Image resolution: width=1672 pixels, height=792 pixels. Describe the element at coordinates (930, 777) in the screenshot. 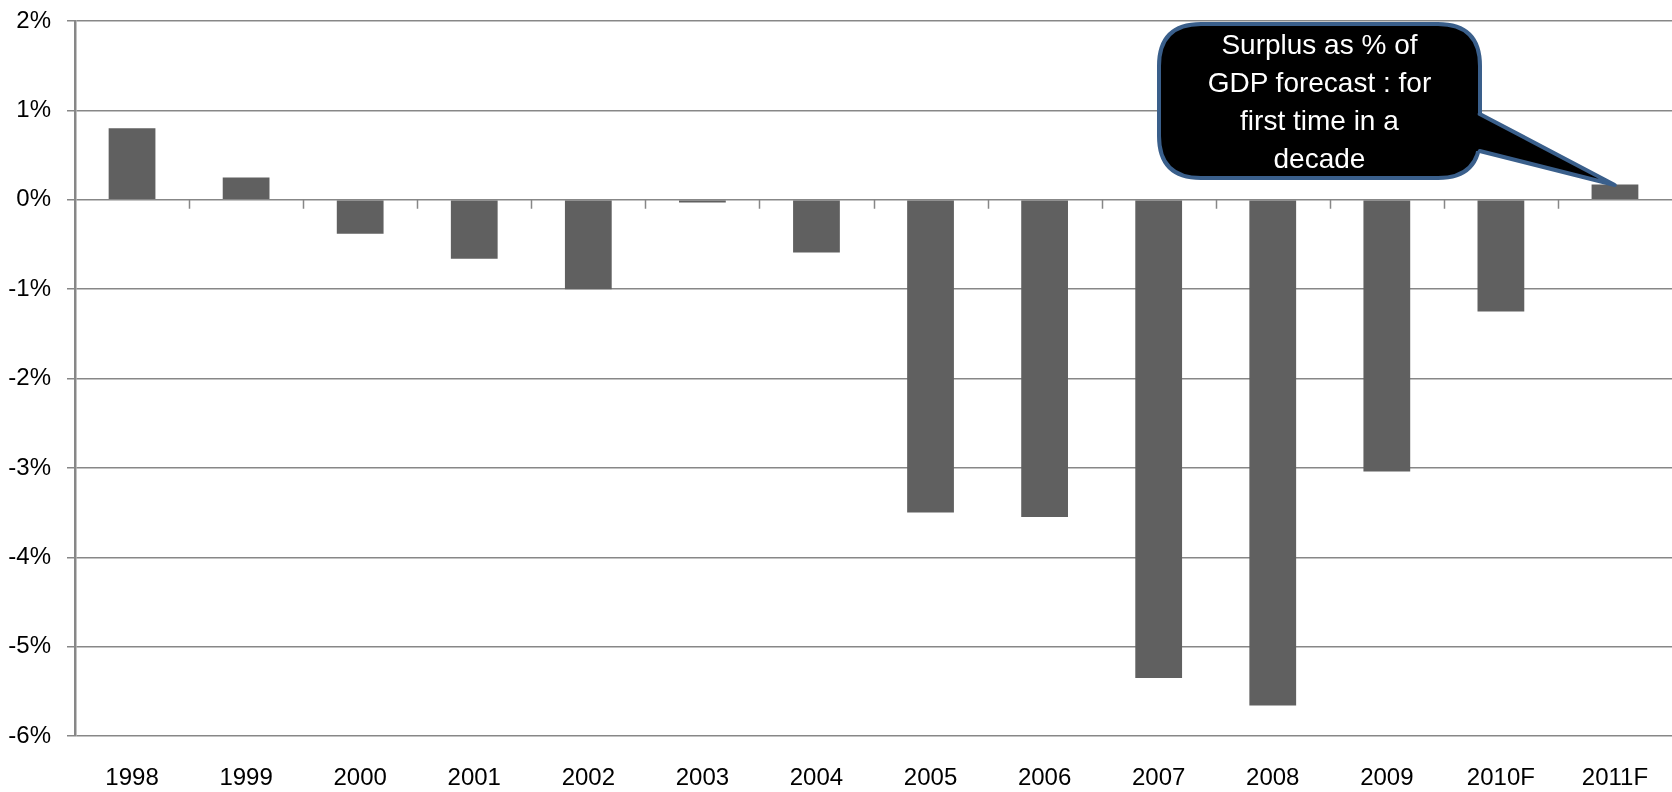

I see `x-tick-label: 2005` at that location.